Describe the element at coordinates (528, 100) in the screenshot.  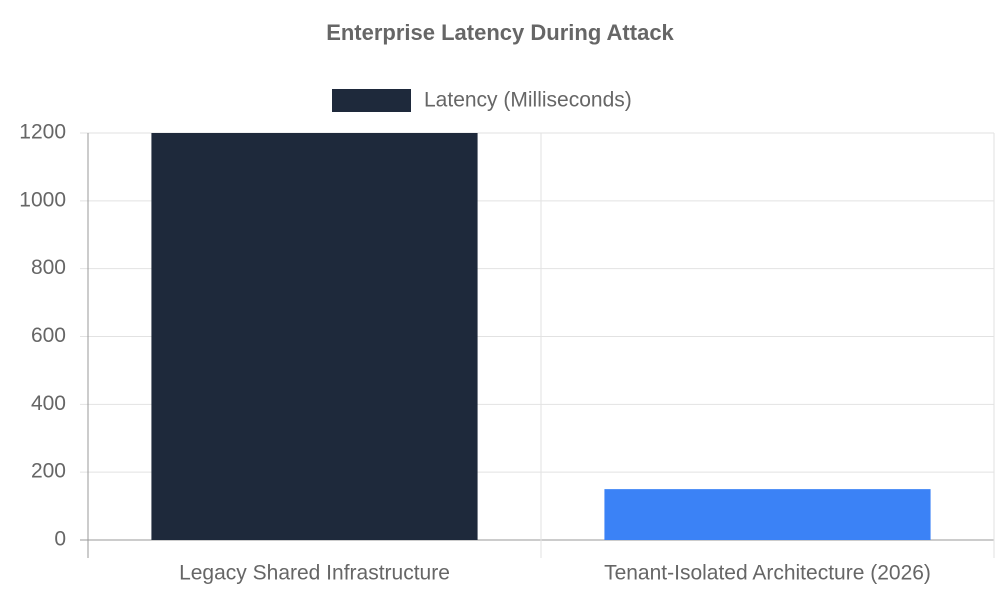
I see `legend-label: Latency (Milliseconds)` at that location.